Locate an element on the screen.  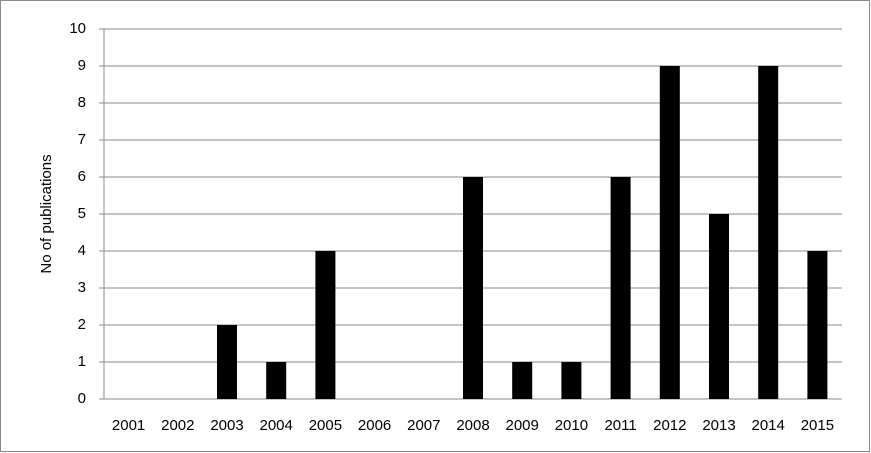
x-tick-label: 2005 is located at coordinates (325, 425).